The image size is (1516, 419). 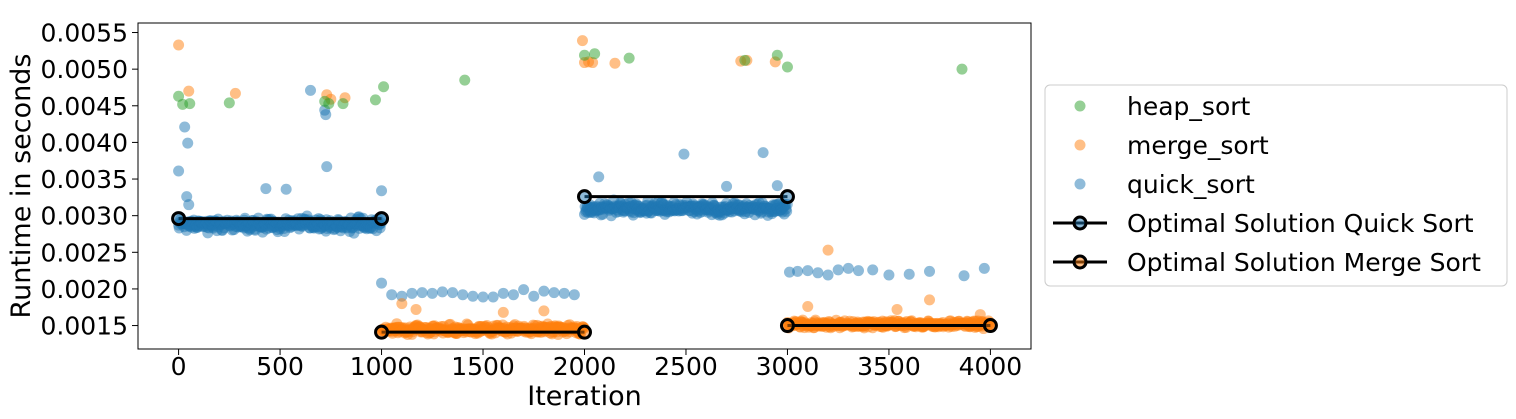 What do you see at coordinates (84, 33) in the screenshot?
I see `y-tick-label: 0.0055` at bounding box center [84, 33].